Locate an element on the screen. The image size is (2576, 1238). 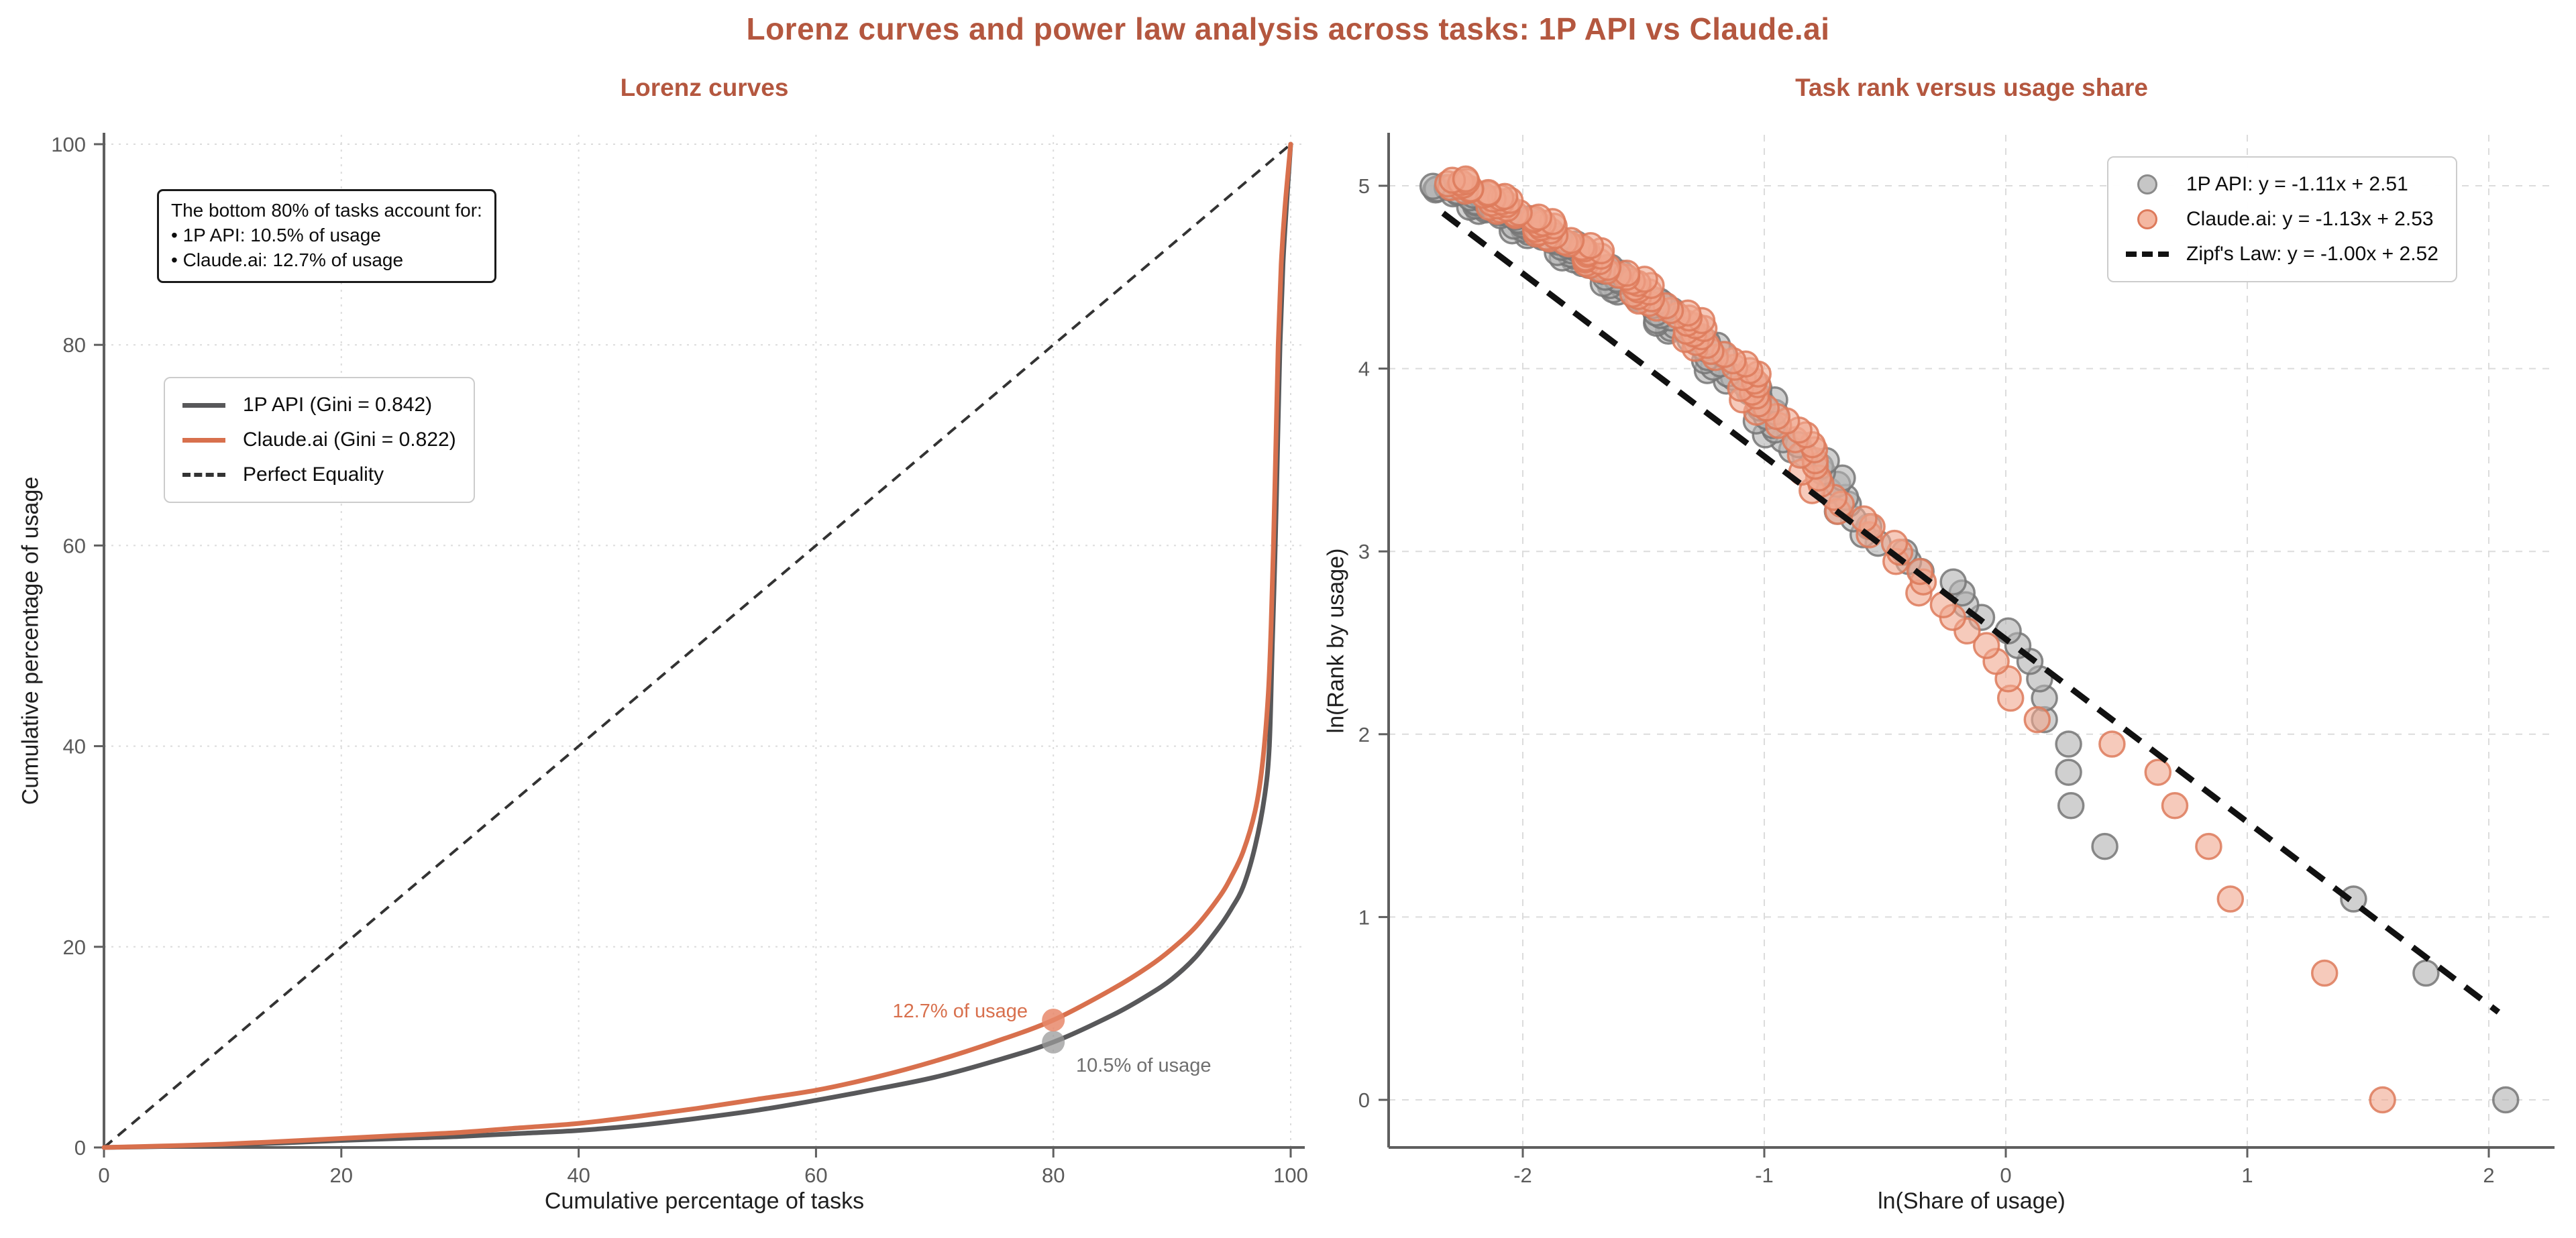
legend-label: Perfect Equality is located at coordinates (313, 475).